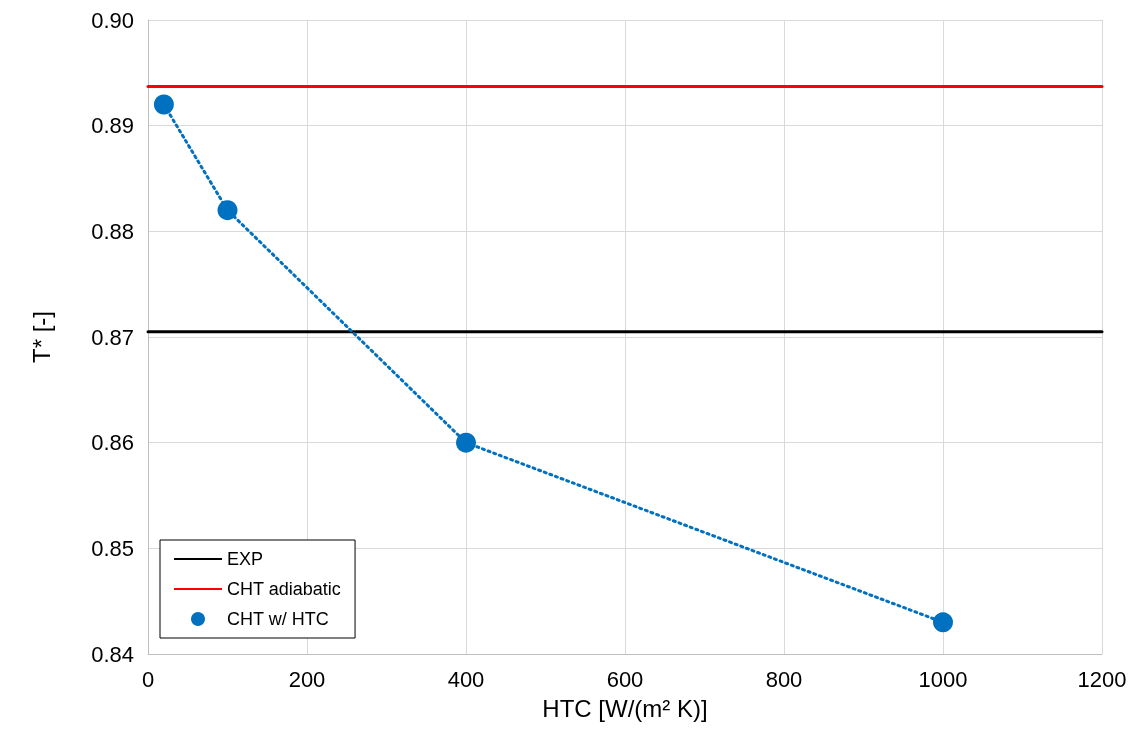  Describe the element at coordinates (112, 126) in the screenshot. I see `y-tick-label: 0.89` at that location.